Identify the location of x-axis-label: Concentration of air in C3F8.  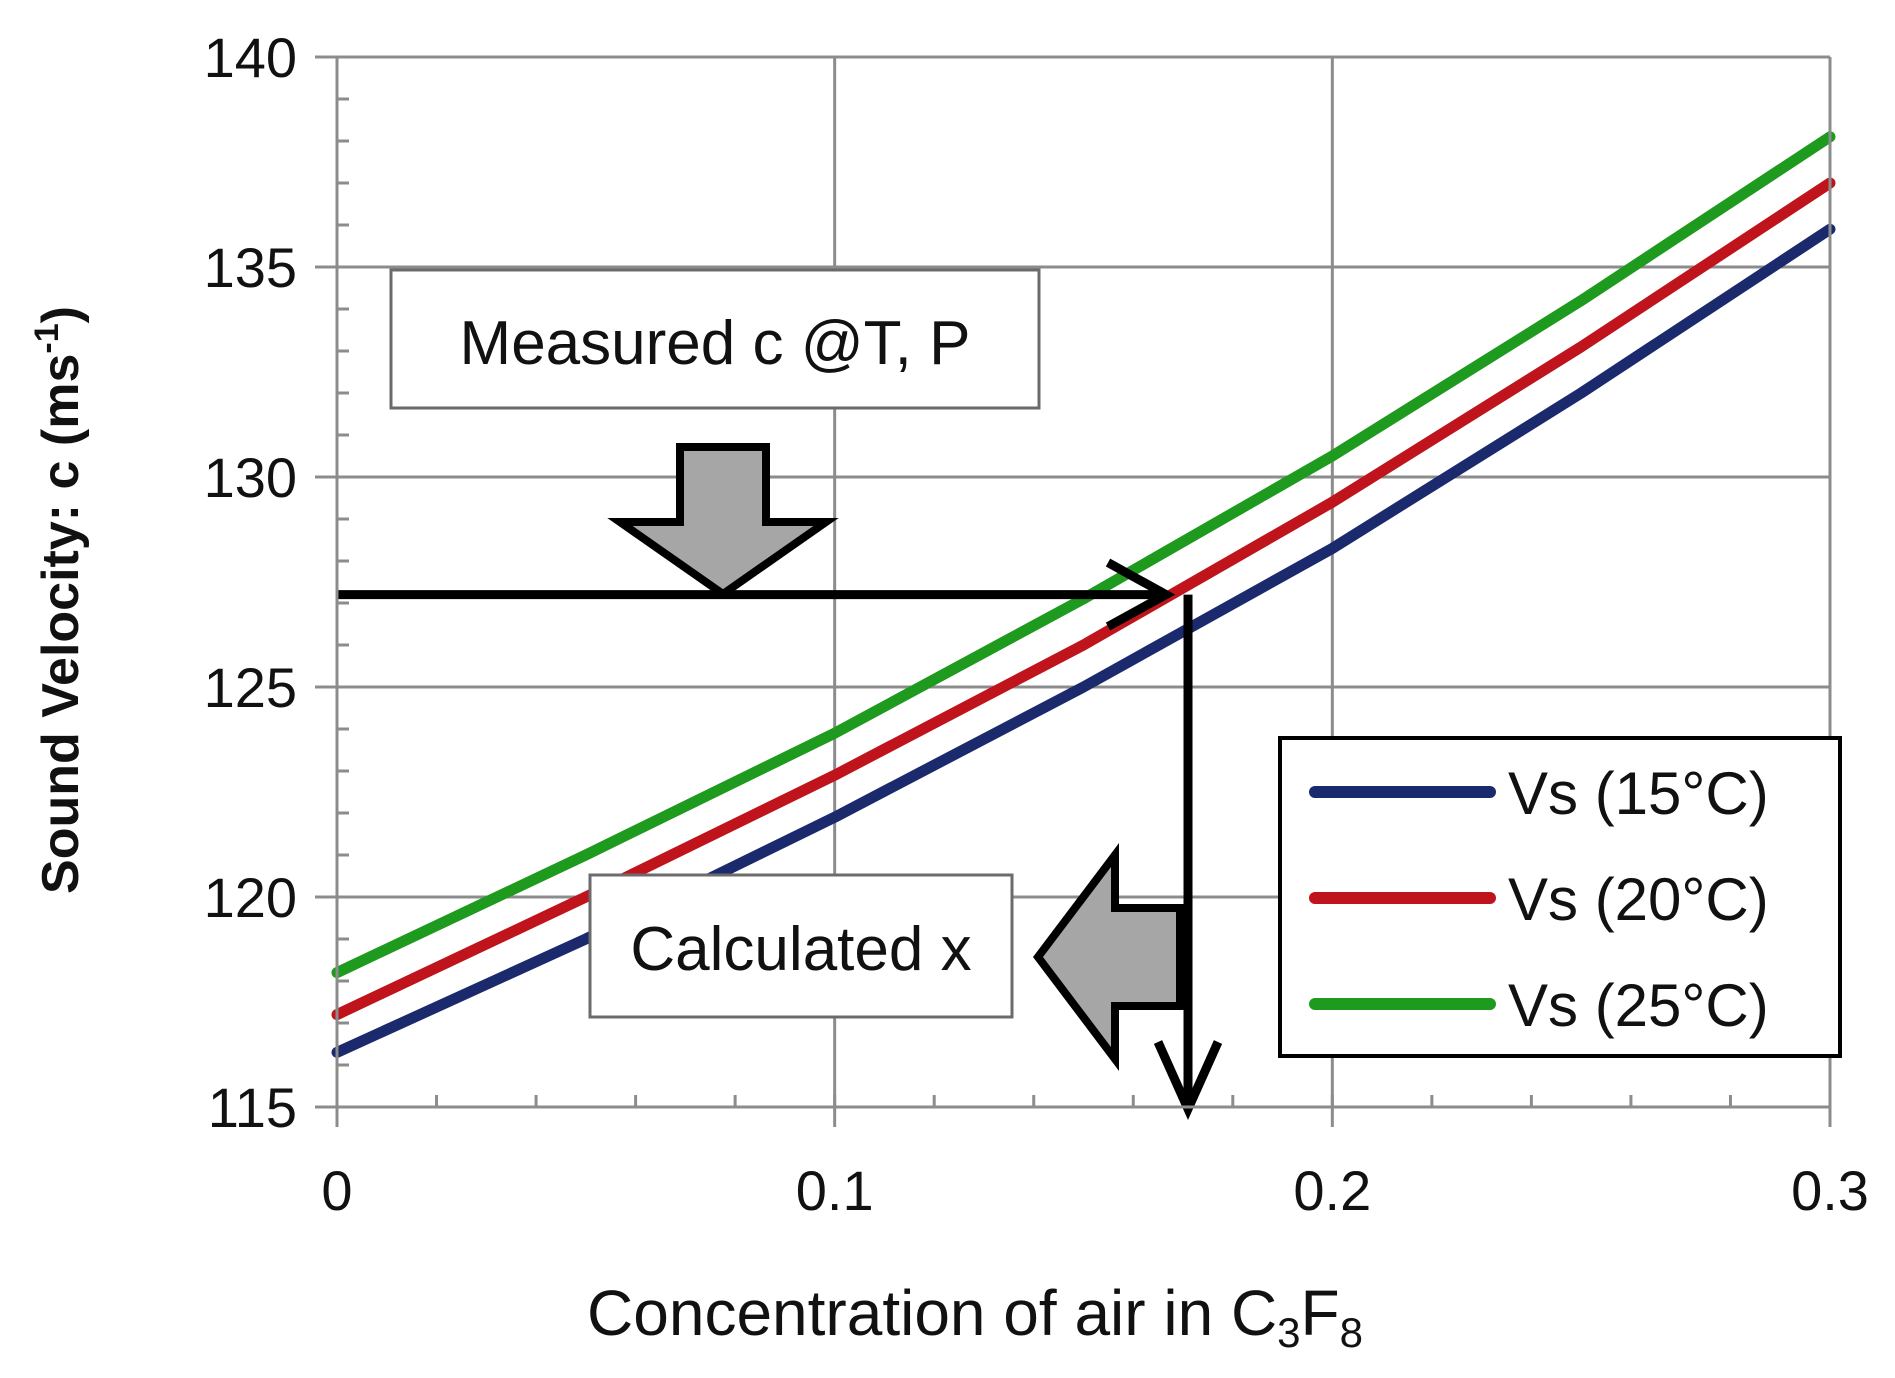
(975, 1316).